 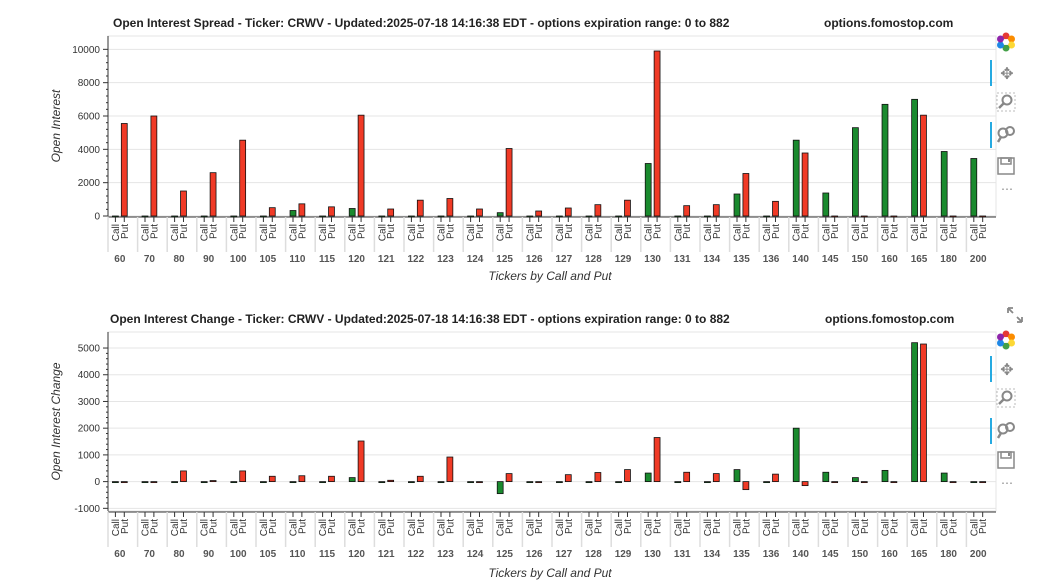 I want to click on y-tick-label: 6000, so click(x=89, y=117).